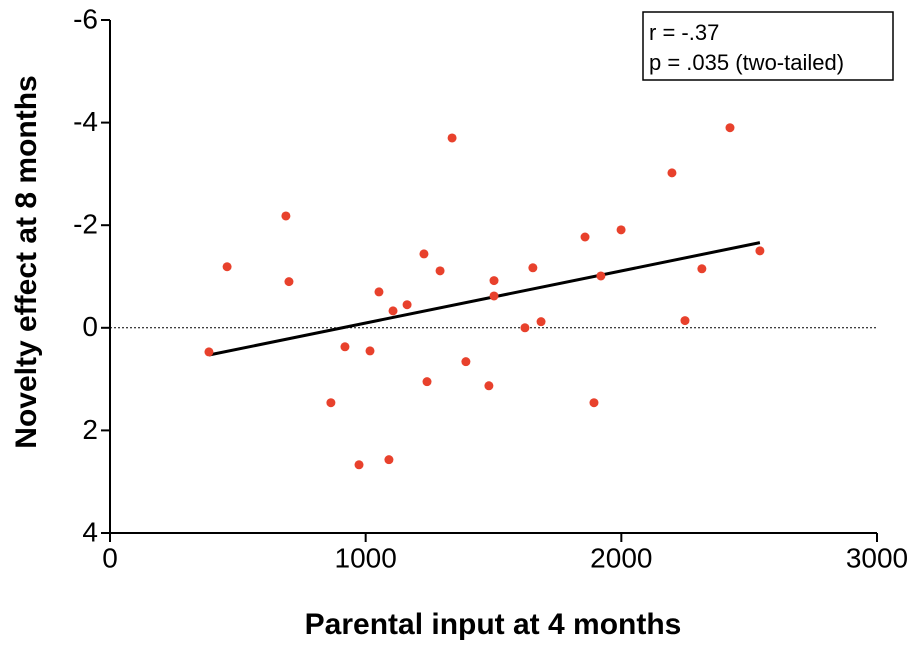 This screenshot has width=921, height=650. I want to click on y-tick-label: -6, so click(85, 18).